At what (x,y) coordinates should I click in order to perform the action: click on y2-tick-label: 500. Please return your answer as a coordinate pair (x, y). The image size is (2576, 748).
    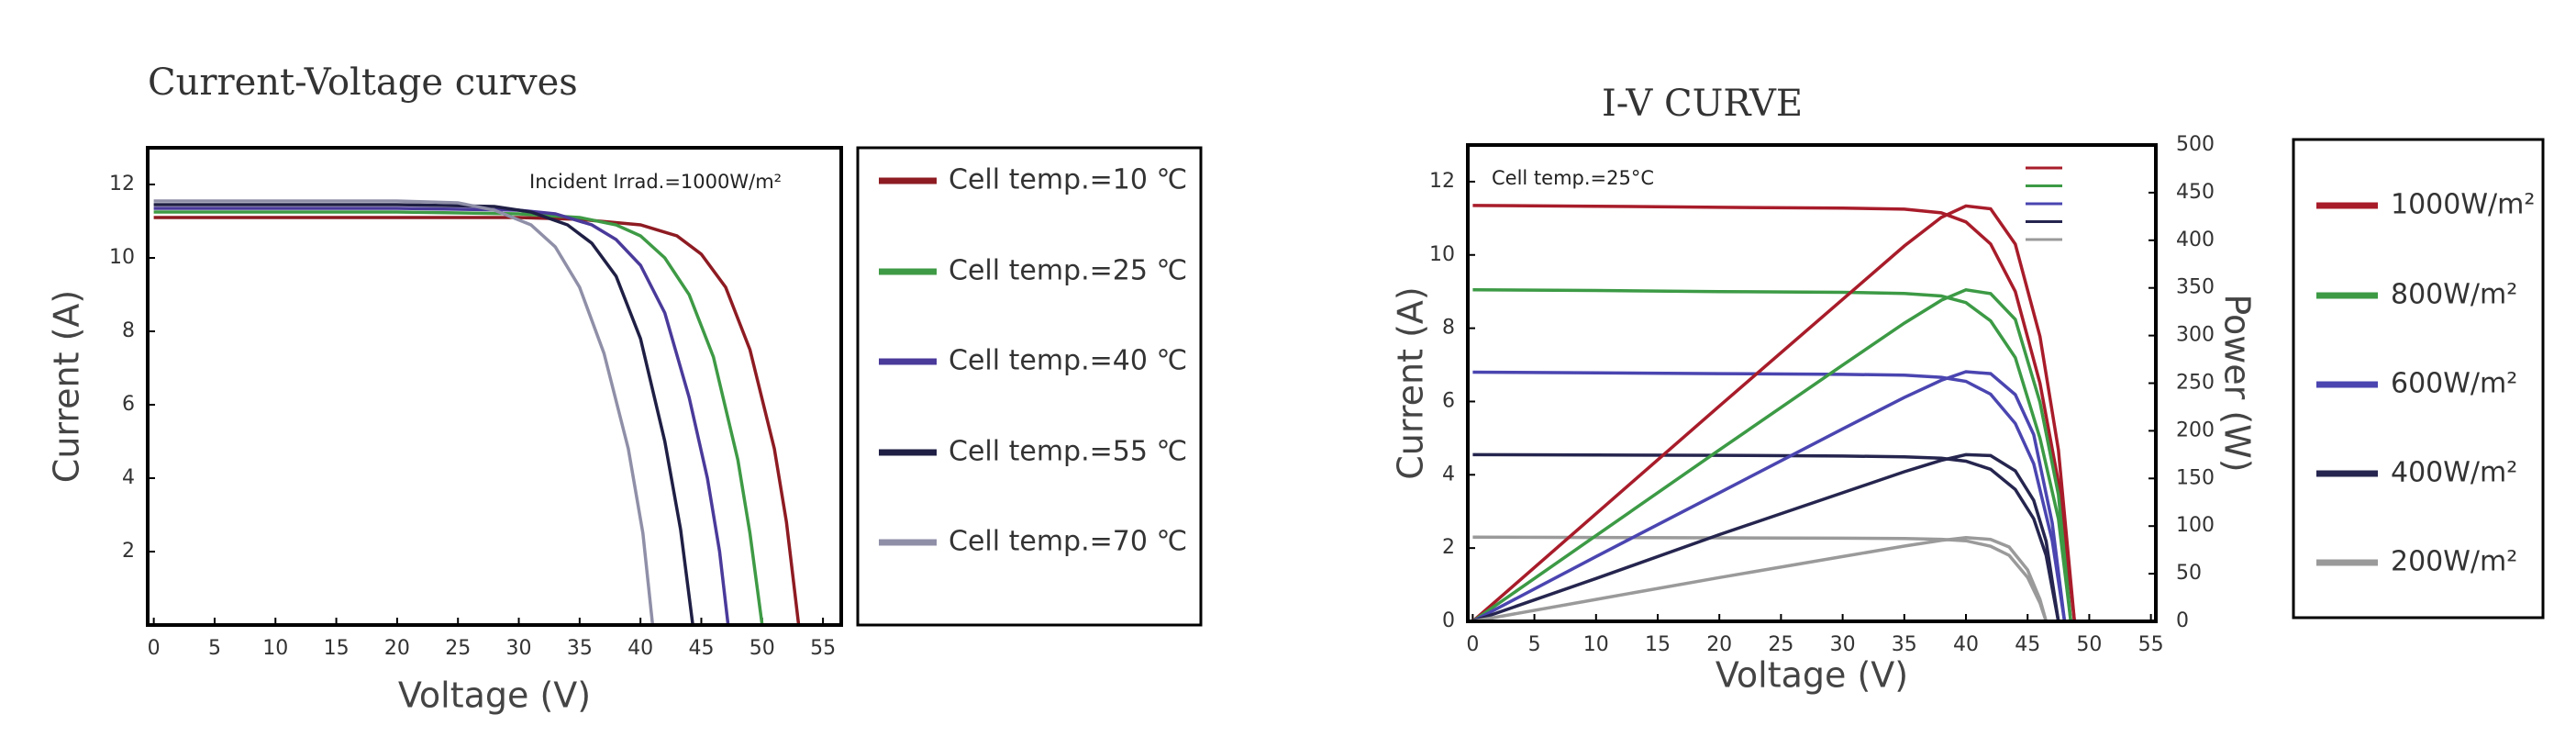
    Looking at the image, I should click on (2195, 144).